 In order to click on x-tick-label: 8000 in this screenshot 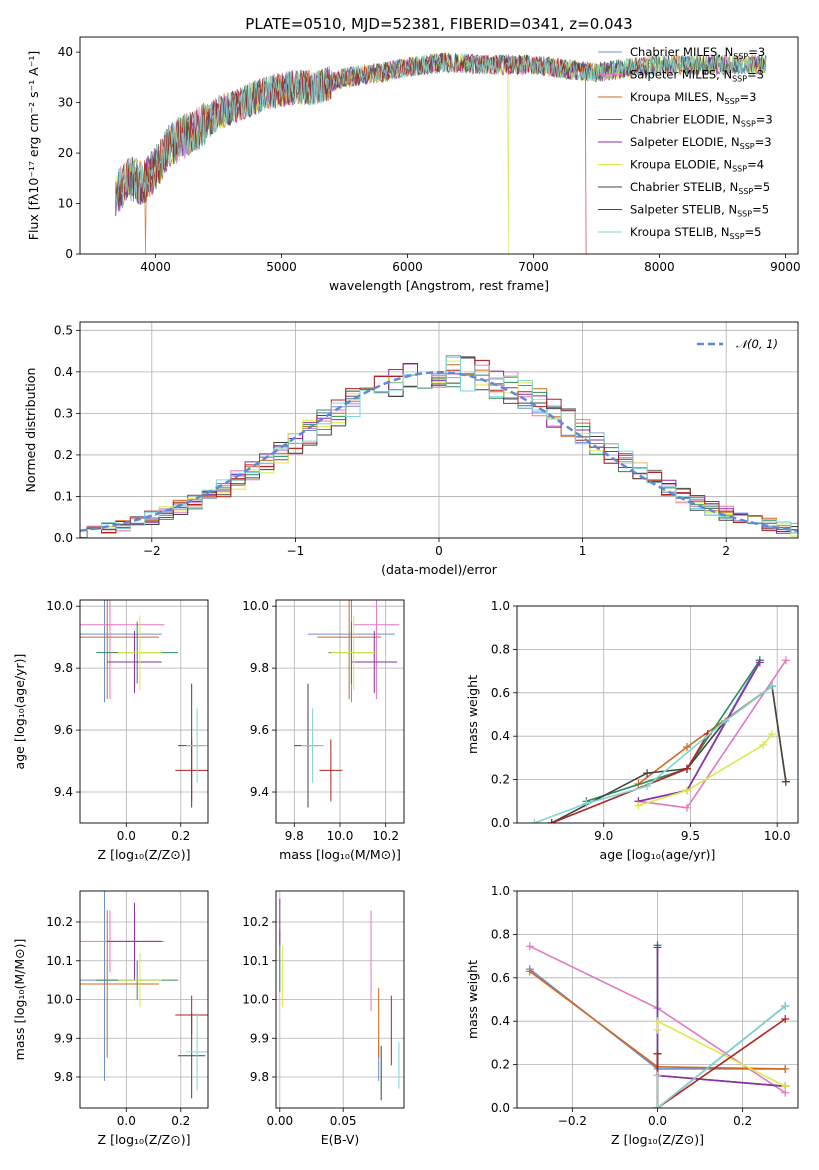, I will do `click(659, 267)`.